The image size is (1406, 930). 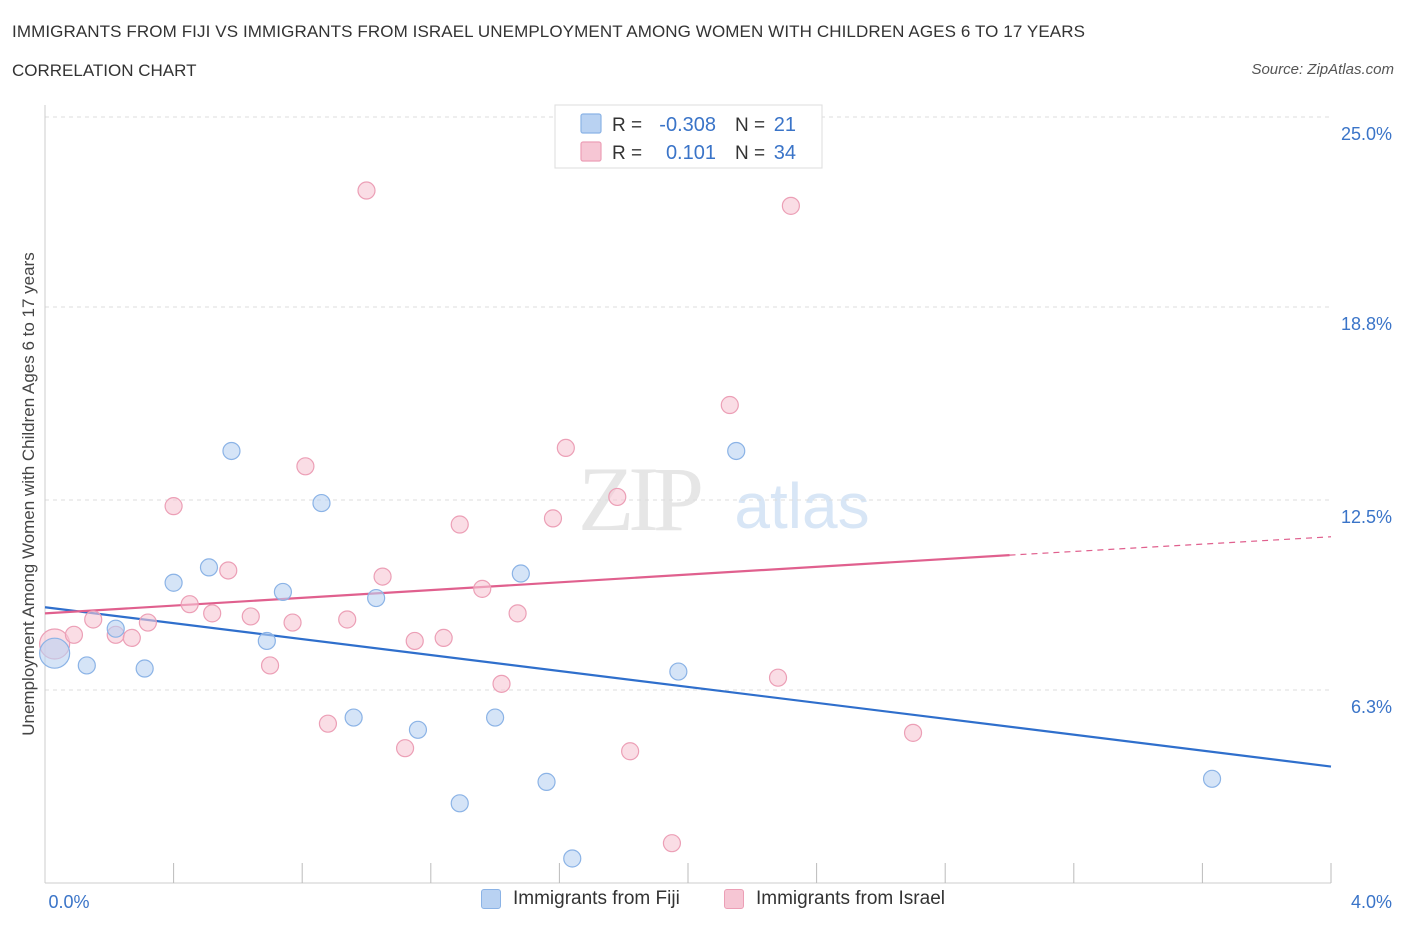 I want to click on fiji-legend-swatch, so click(x=491, y=899).